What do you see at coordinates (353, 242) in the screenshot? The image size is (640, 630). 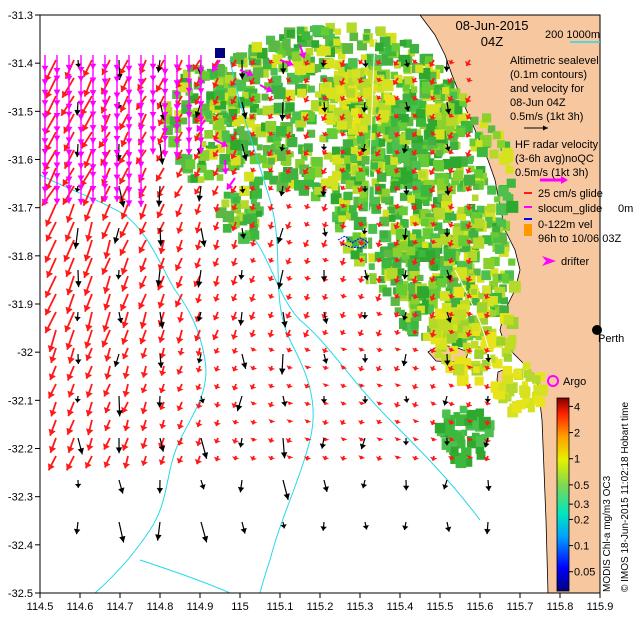 I see `glider-track` at bounding box center [353, 242].